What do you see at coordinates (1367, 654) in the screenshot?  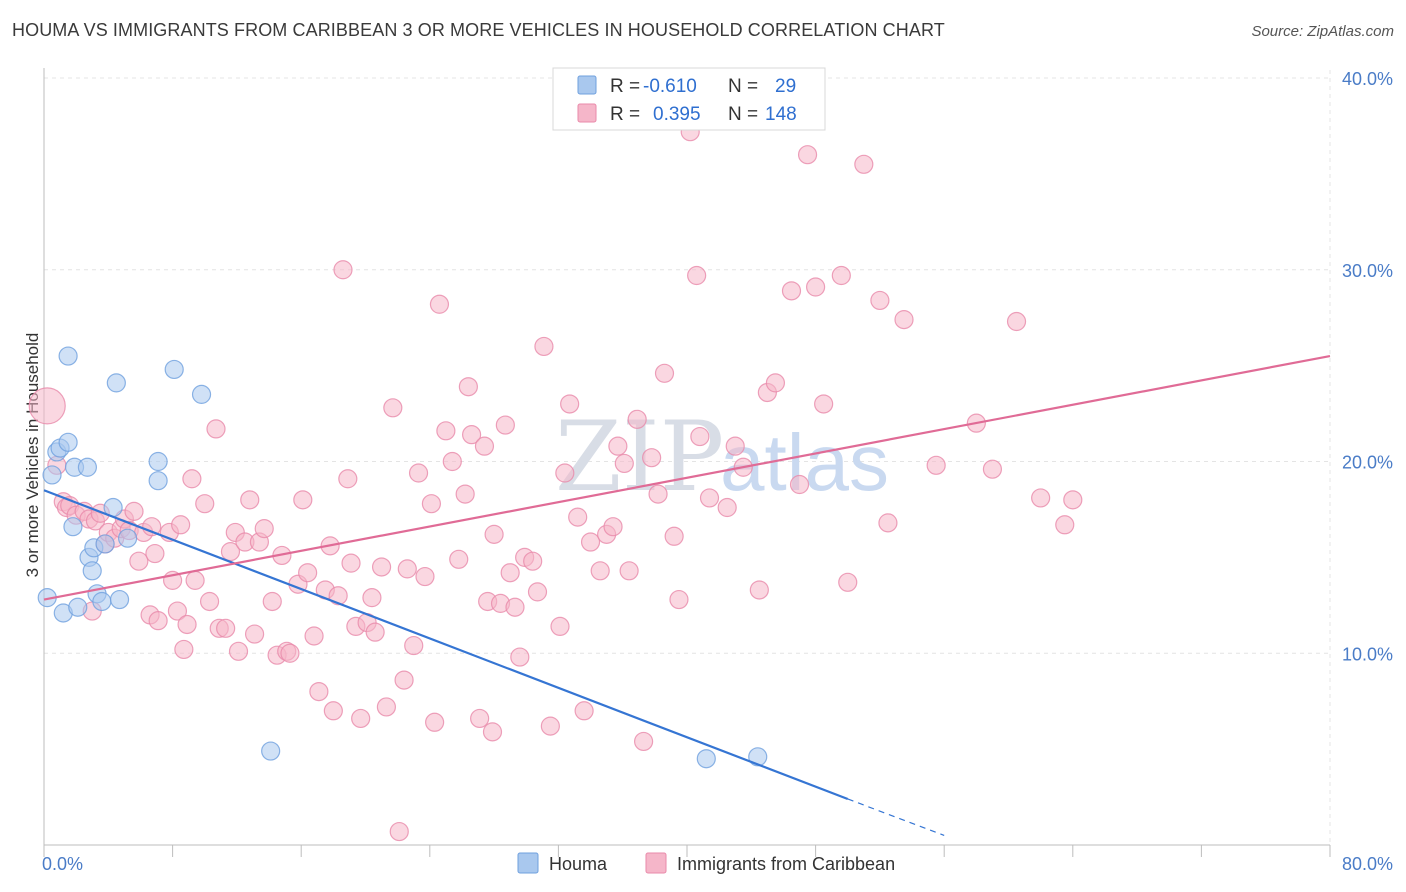 I see `y-tick-label: 10.0%` at bounding box center [1367, 654].